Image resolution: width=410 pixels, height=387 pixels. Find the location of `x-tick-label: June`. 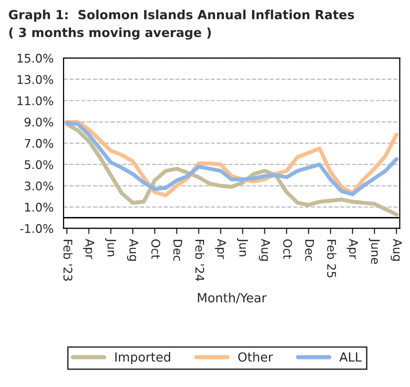

x-tick-label: June is located at coordinates (374, 251).